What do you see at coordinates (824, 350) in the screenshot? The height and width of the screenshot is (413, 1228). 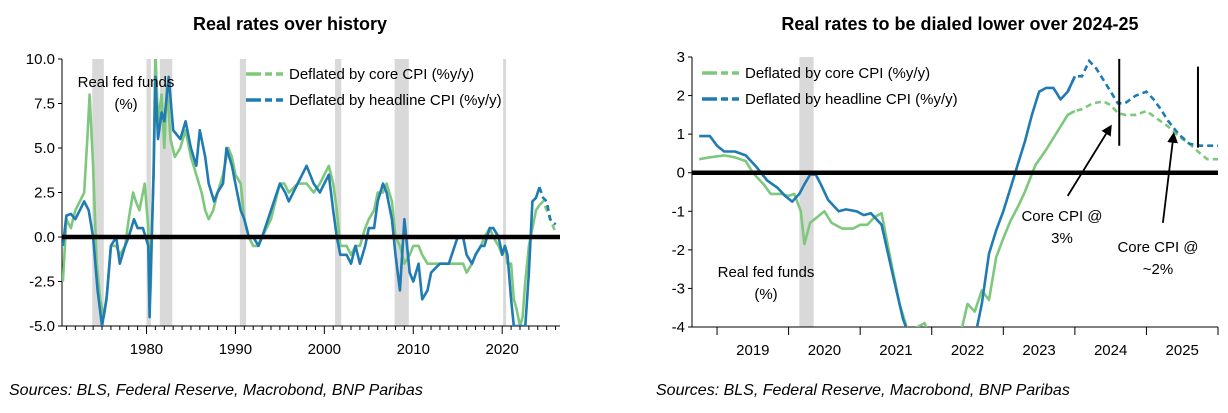 I see `right-x-tick-label-1: 2020` at bounding box center [824, 350].